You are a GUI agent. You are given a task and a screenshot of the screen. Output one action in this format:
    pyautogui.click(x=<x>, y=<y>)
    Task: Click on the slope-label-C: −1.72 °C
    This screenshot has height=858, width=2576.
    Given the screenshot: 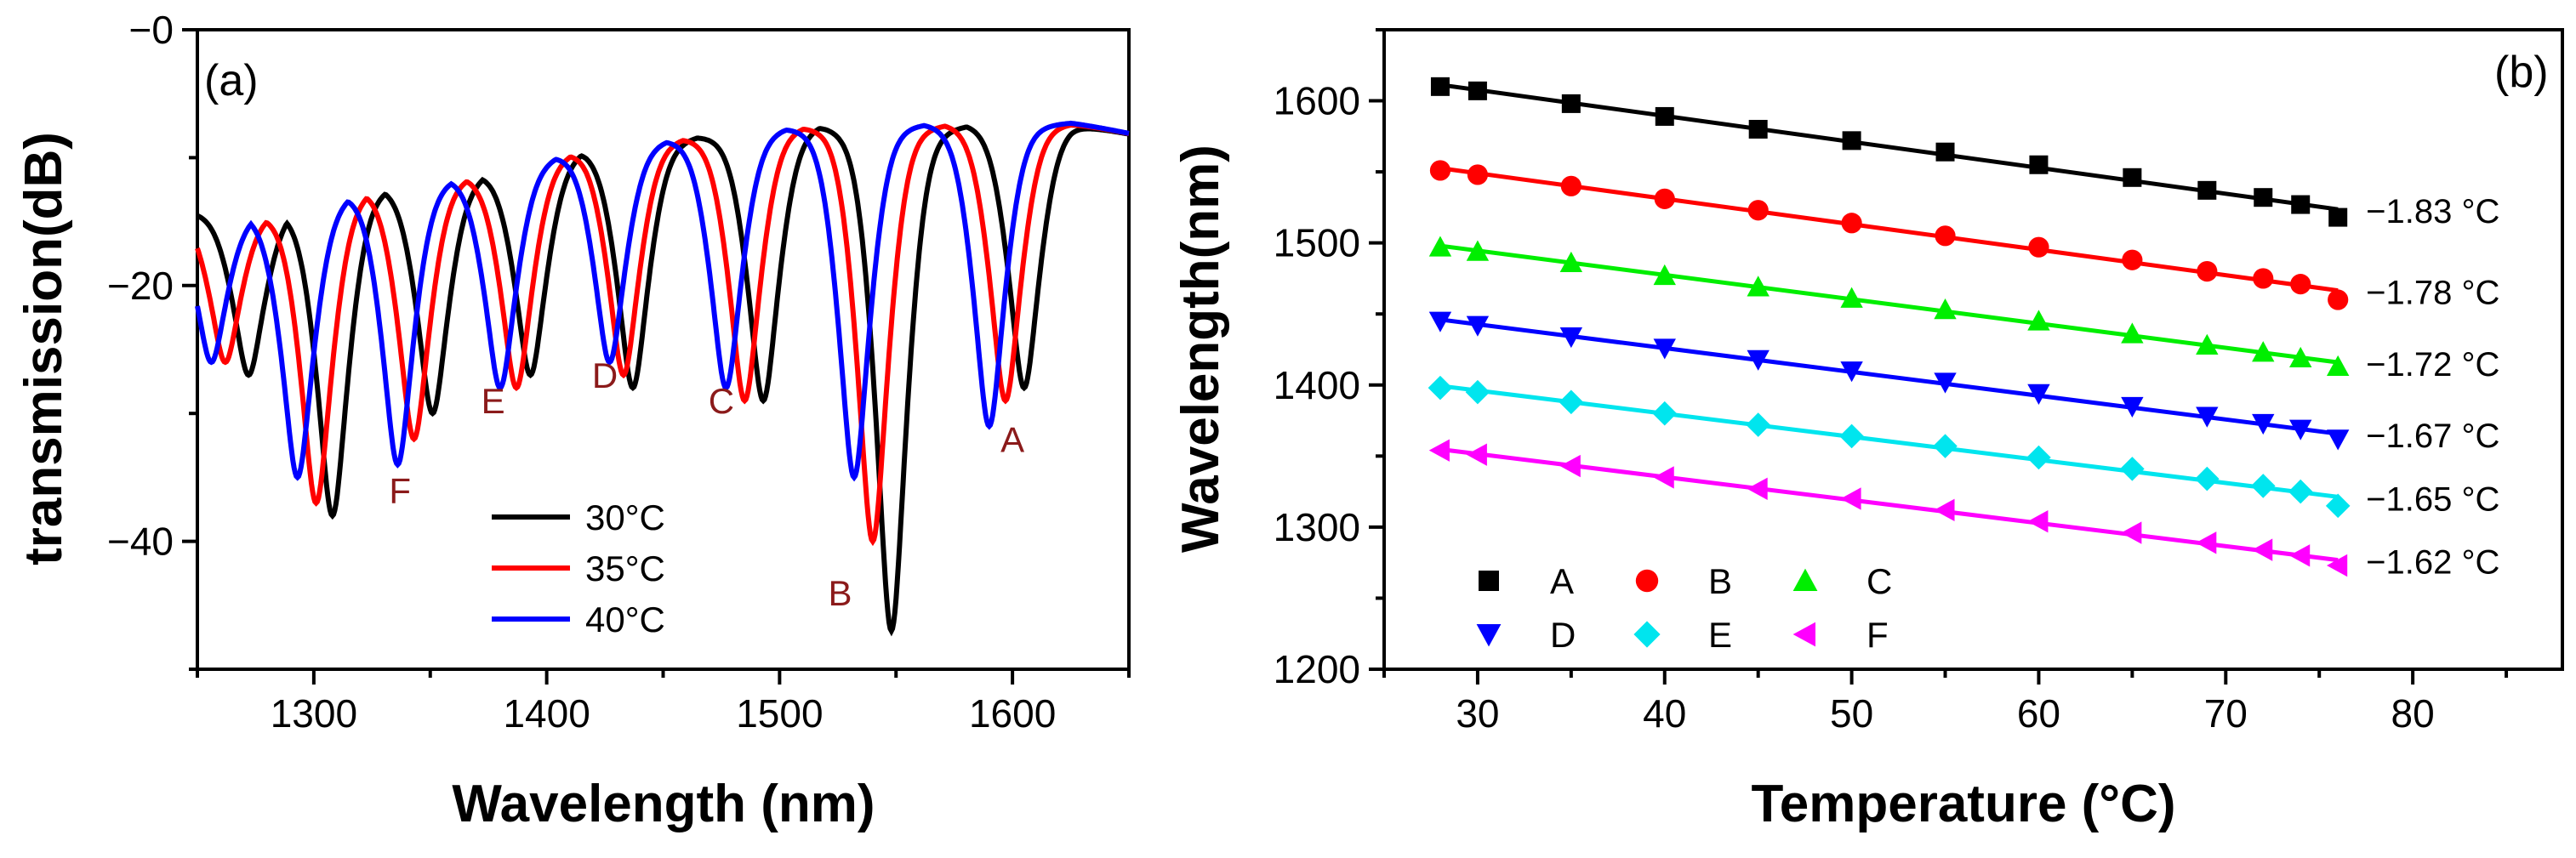 What is the action you would take?
    pyautogui.click(x=2433, y=365)
    